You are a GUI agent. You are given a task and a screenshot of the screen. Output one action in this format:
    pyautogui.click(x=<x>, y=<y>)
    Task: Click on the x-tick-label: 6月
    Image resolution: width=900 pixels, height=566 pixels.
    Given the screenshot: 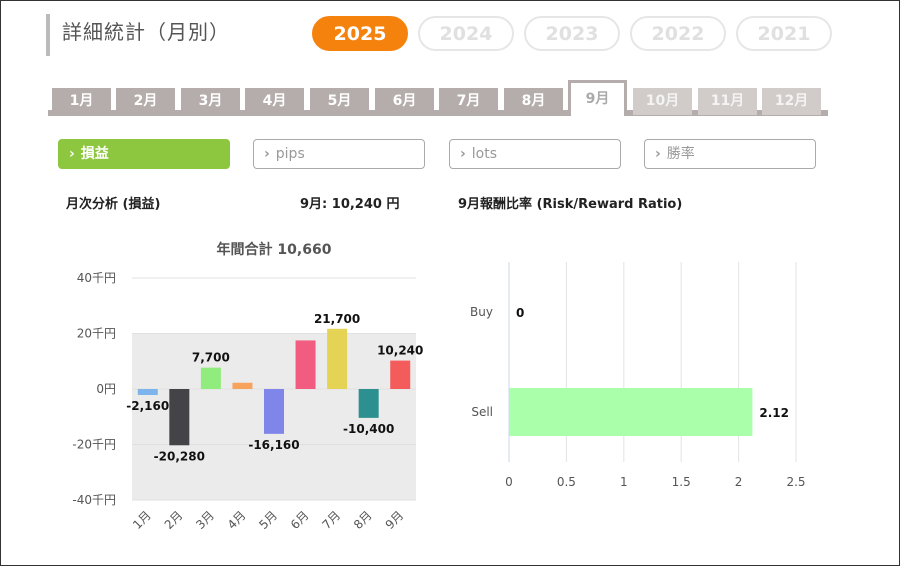 What is the action you would take?
    pyautogui.click(x=300, y=520)
    